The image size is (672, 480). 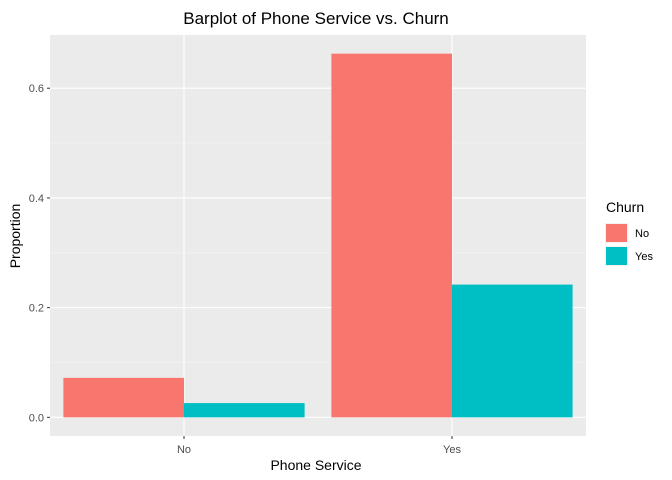 What do you see at coordinates (512, 351) in the screenshot?
I see `bar-yes-yes` at bounding box center [512, 351].